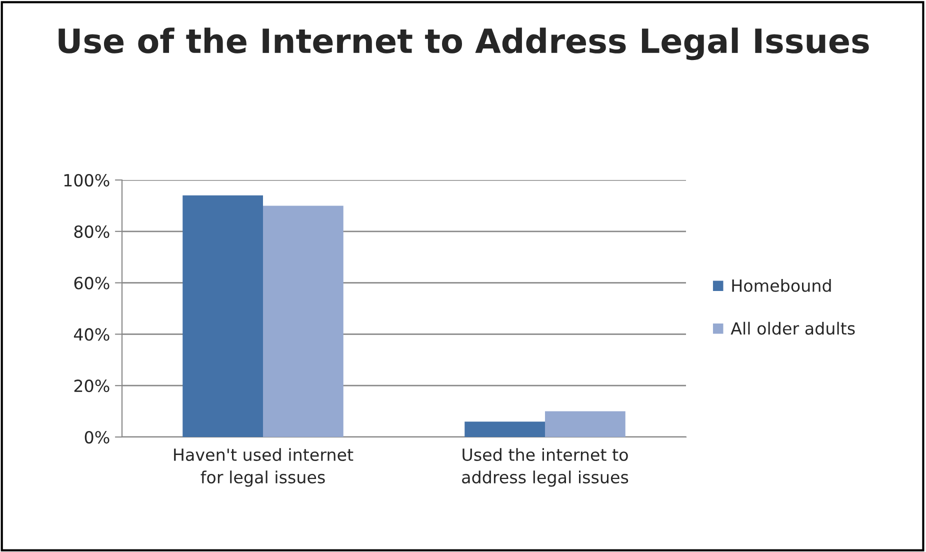 This screenshot has width=926, height=552. I want to click on legend-label: Homebound, so click(781, 285).